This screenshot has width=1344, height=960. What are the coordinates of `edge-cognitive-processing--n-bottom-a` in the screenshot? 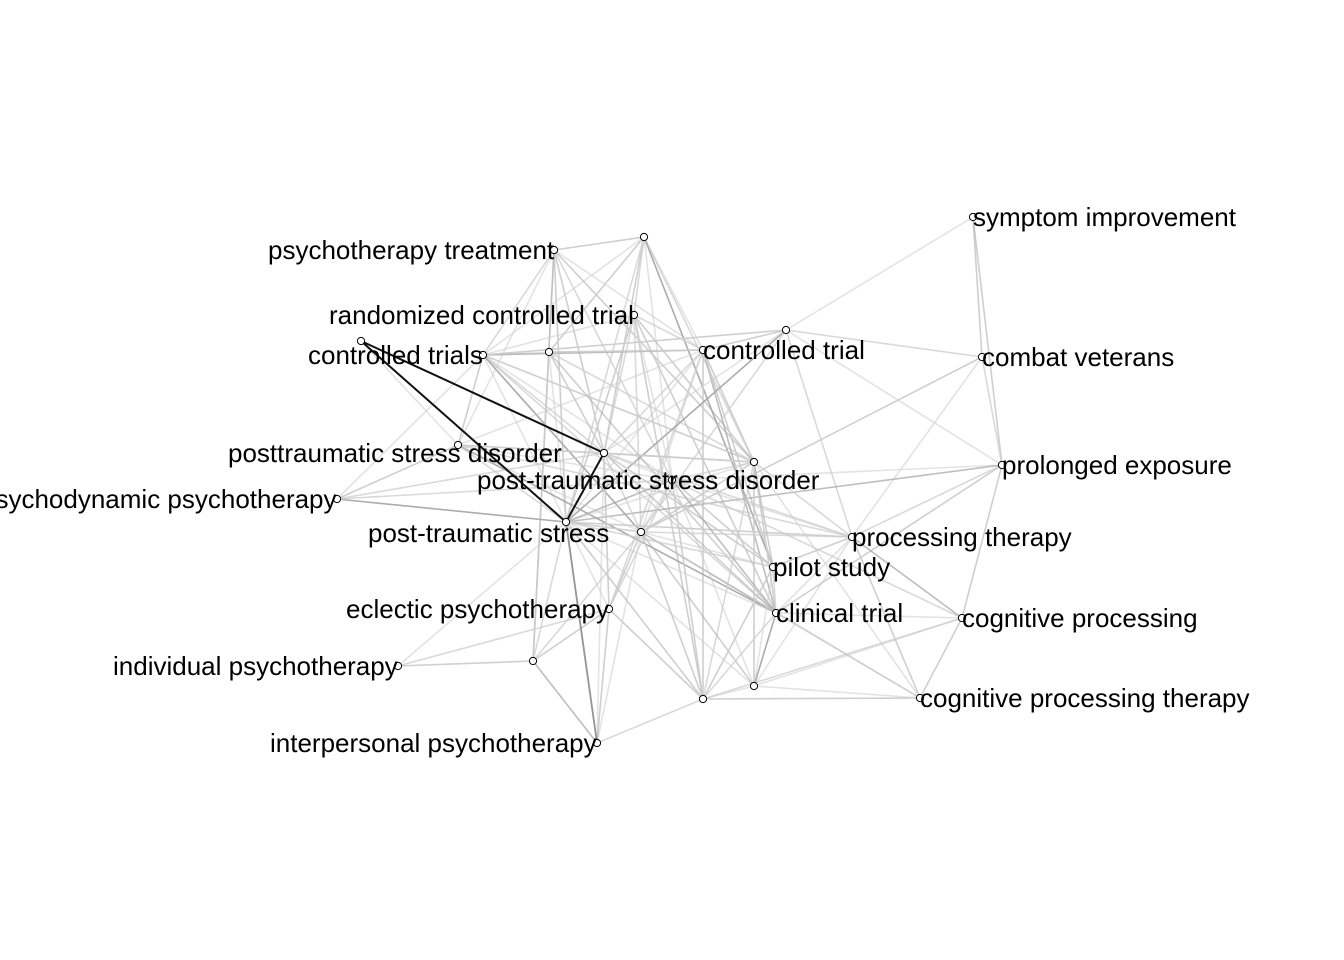 It's located at (832, 658).